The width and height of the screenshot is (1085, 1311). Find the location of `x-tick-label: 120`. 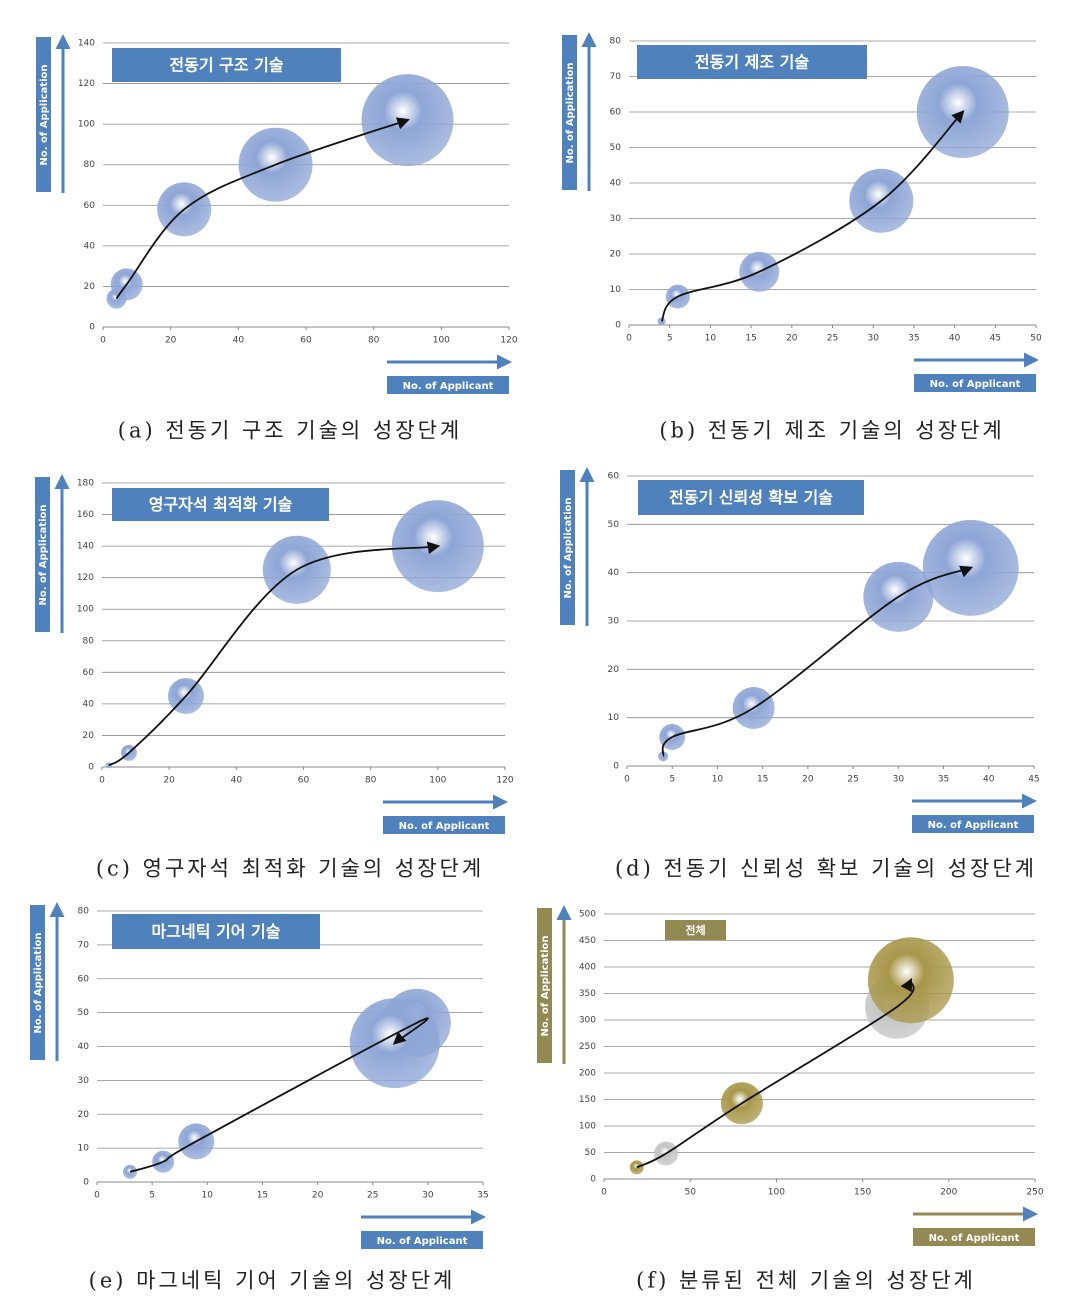

x-tick-label: 120 is located at coordinates (504, 781).